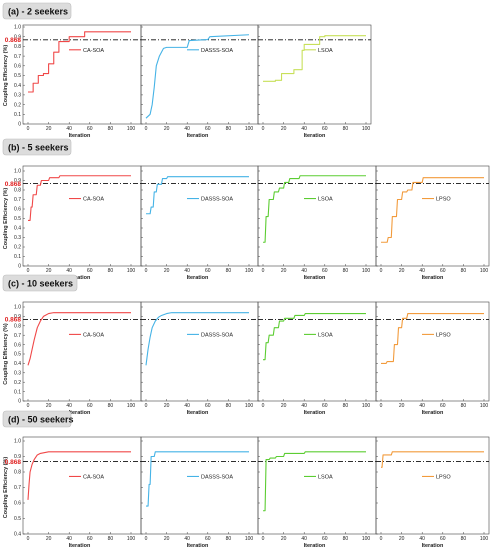  Describe the element at coordinates (314, 337) in the screenshot. I see `series-line-lsoa` at that location.